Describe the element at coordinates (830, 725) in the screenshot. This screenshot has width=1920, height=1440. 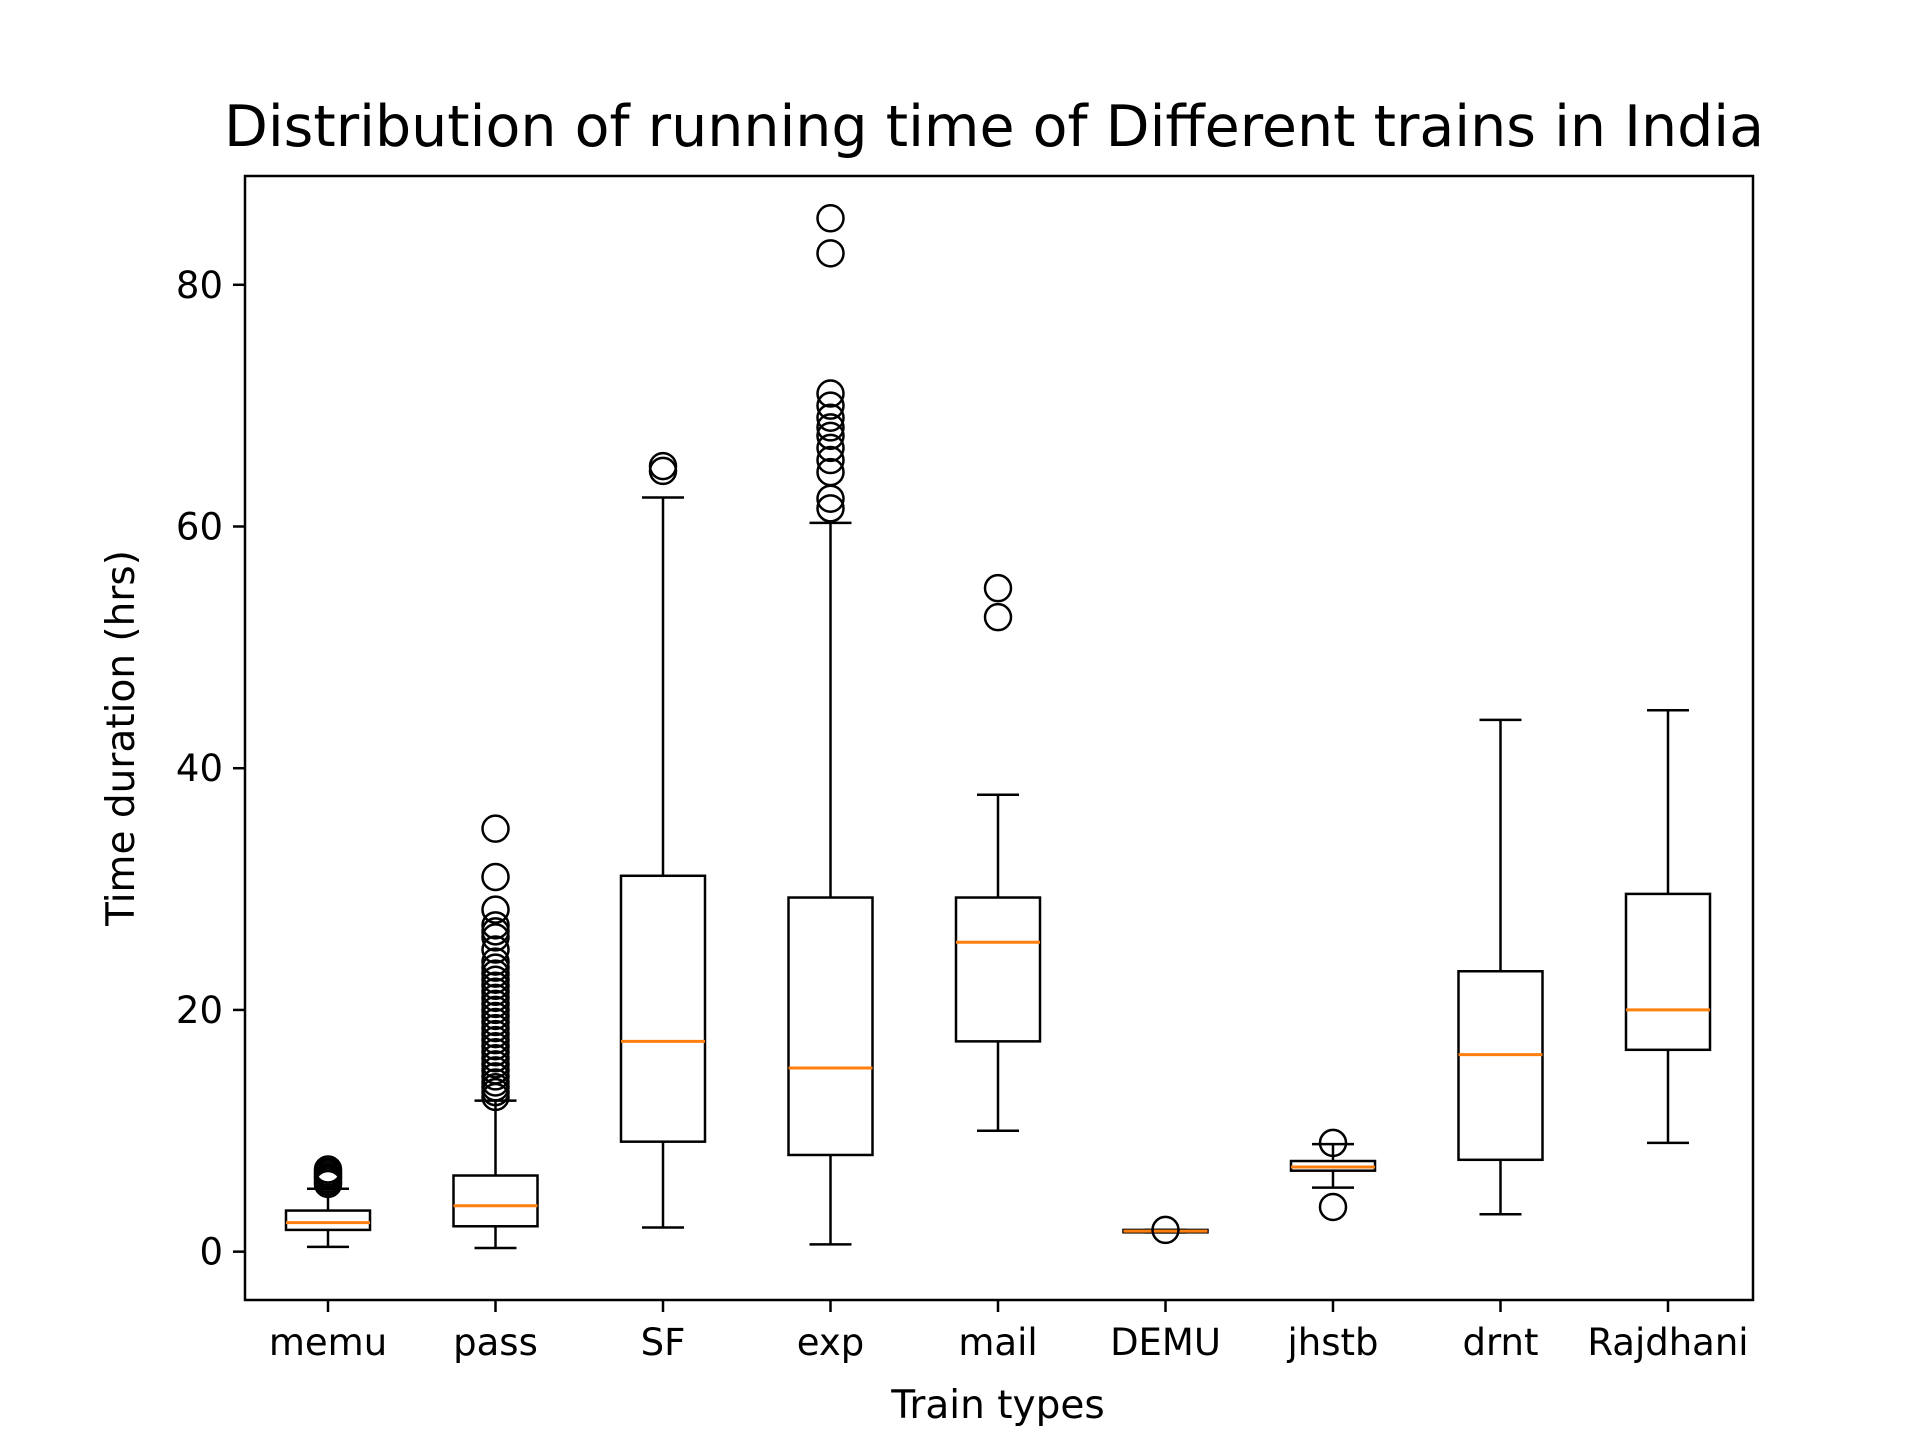
I see `box-group-exp` at that location.